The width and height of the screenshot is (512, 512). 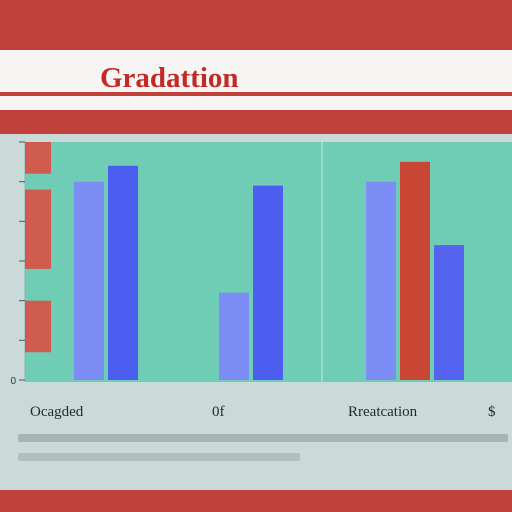 What do you see at coordinates (492, 412) in the screenshot?
I see `x-tick-label: $` at bounding box center [492, 412].